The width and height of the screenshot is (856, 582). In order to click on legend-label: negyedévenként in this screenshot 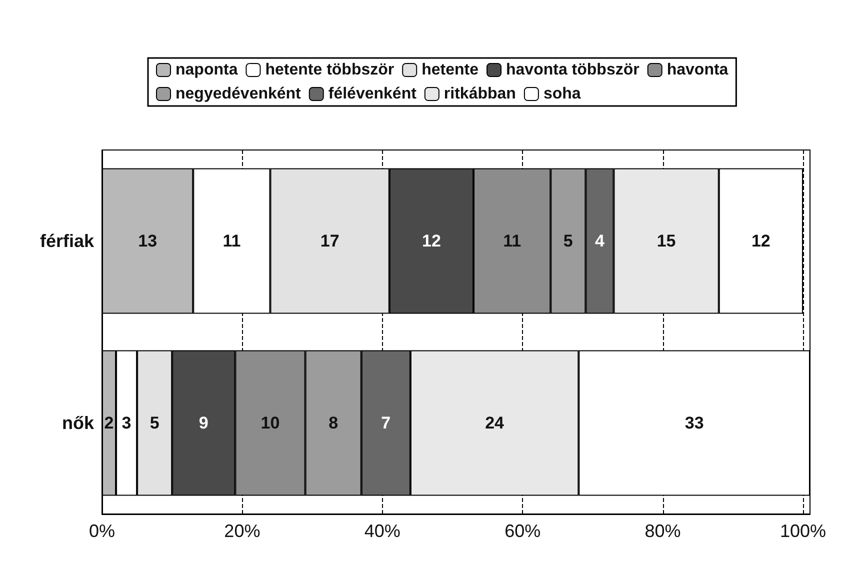, I will do `click(239, 94)`.